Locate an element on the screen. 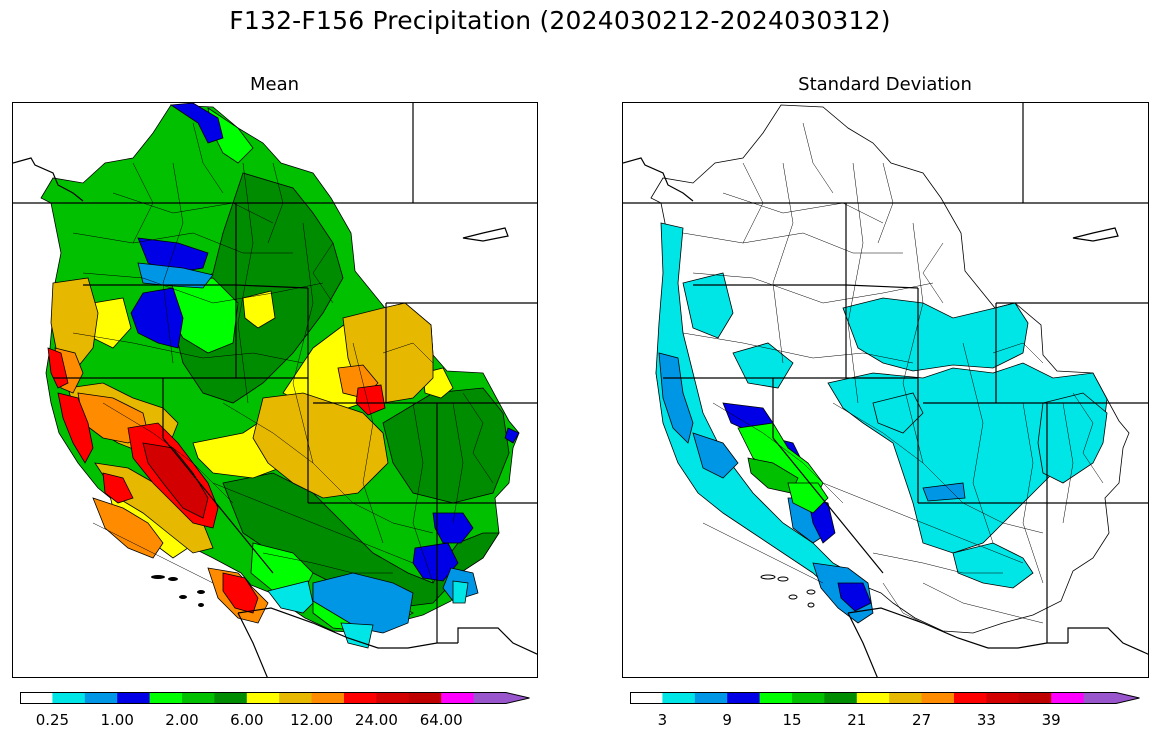  colorbar-tick-label: 9 is located at coordinates (727, 720).